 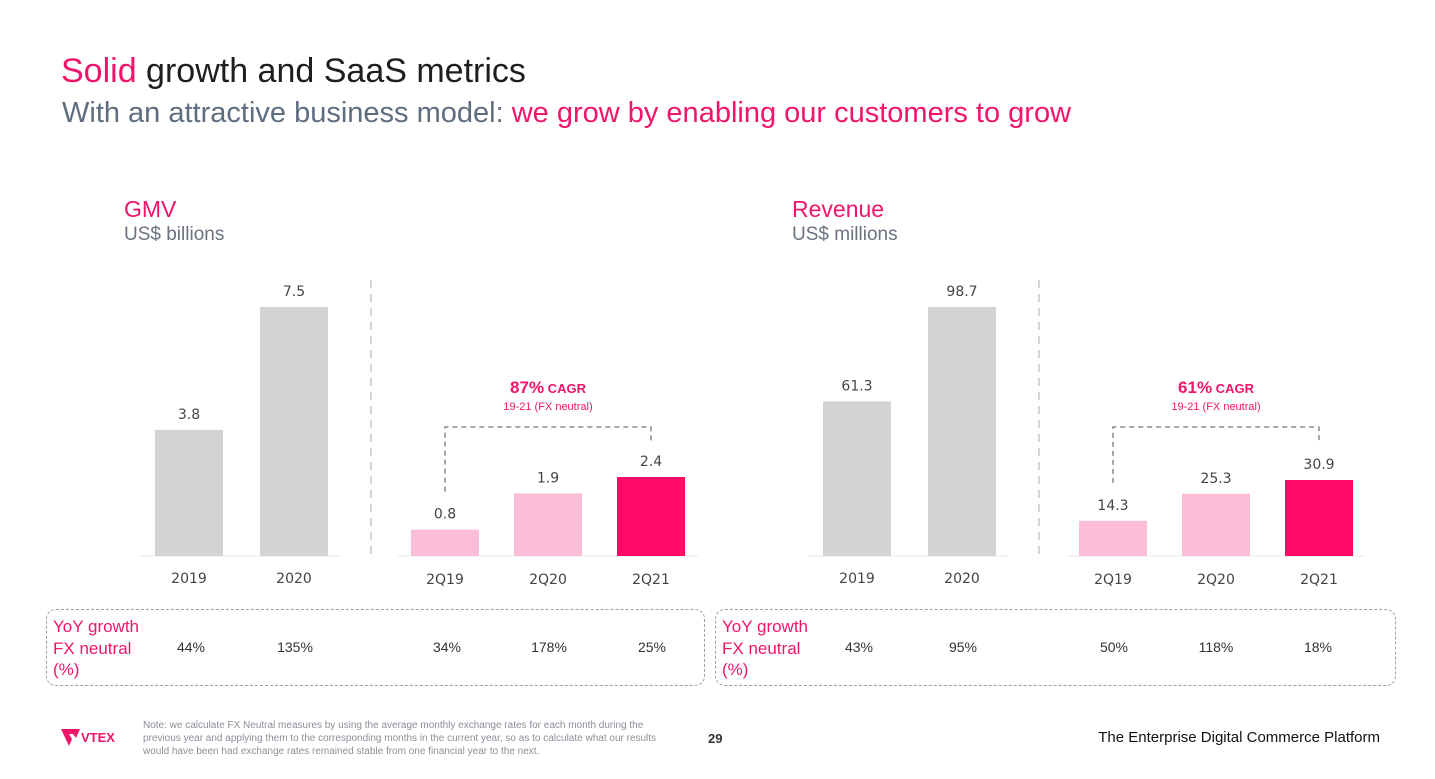 What do you see at coordinates (331, 71) in the screenshot?
I see `title-rest: growth and SaaS metrics` at bounding box center [331, 71].